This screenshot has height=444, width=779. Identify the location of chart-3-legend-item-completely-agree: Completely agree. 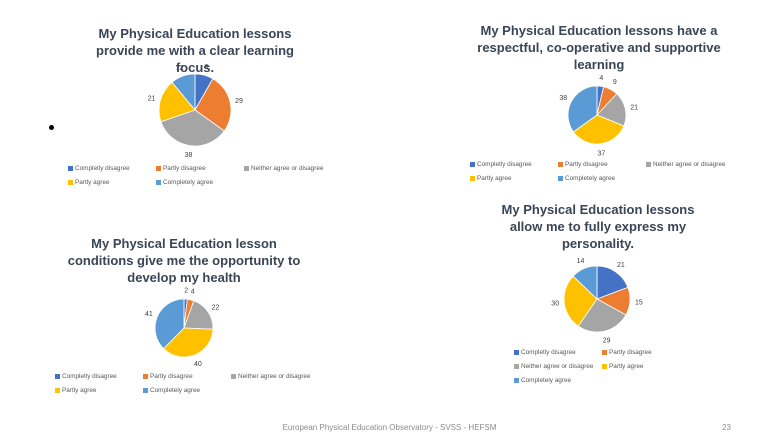
(171, 390).